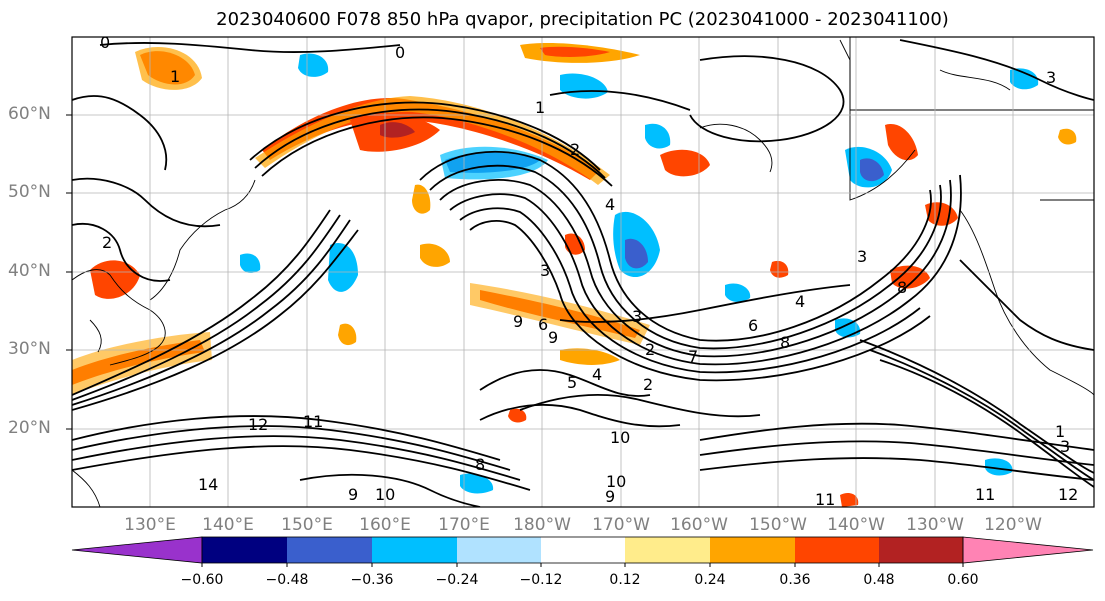 This screenshot has height=601, width=1105. I want to click on lon-label: 130°E, so click(150, 525).